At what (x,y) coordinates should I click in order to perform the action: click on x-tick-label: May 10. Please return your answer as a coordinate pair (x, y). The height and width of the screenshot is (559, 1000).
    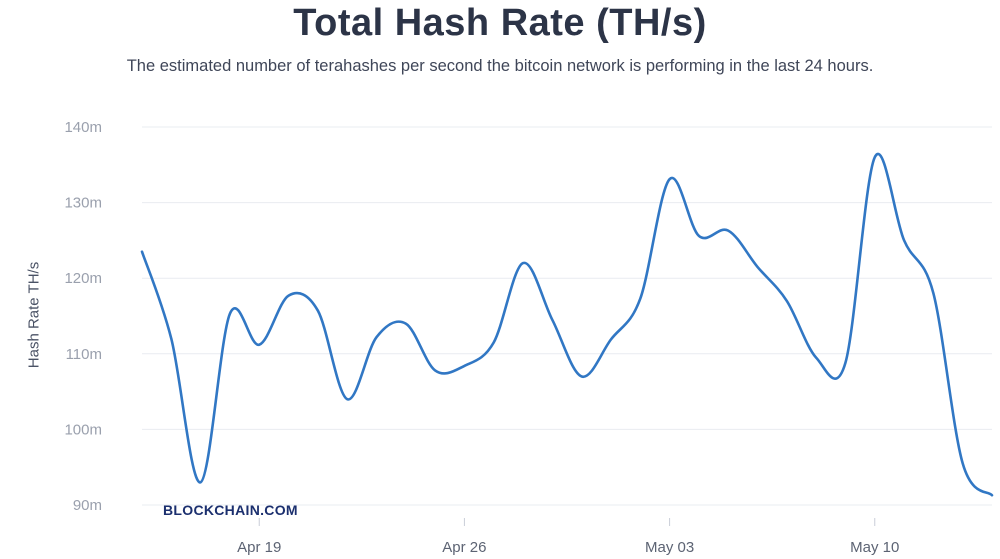
    Looking at the image, I should click on (874, 547).